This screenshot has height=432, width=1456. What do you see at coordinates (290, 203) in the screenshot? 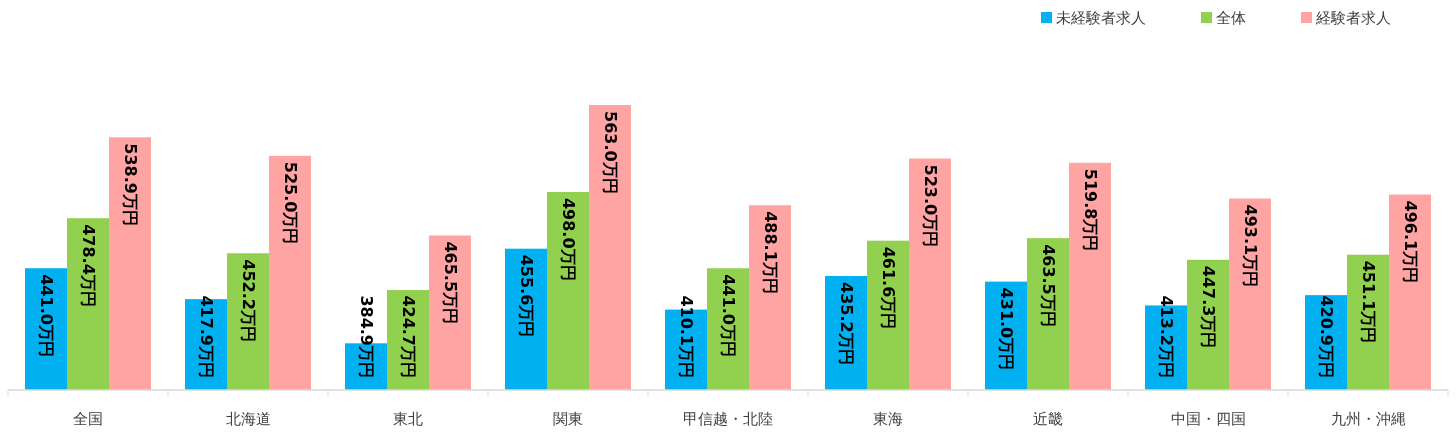
I see `data-label: 525.0万円` at bounding box center [290, 203].